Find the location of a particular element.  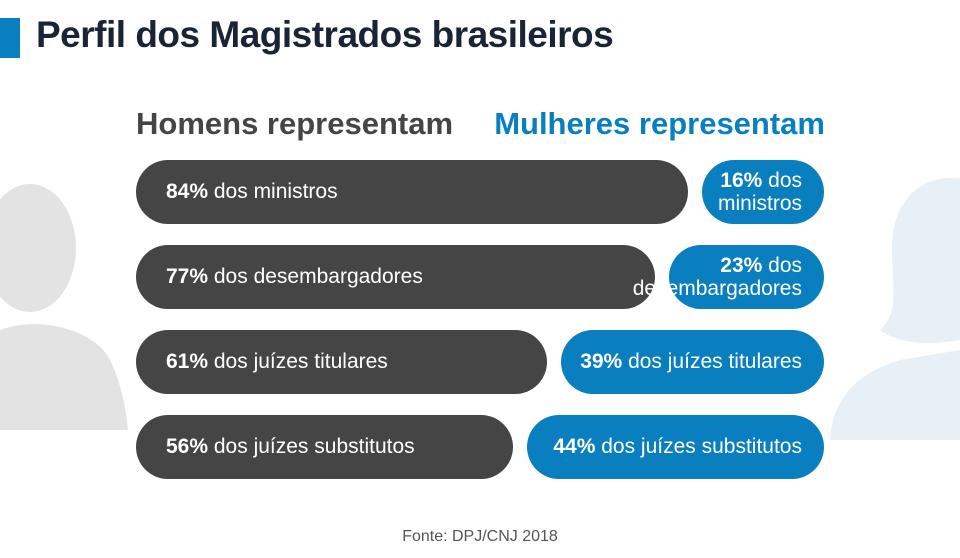

women-bar-value: 44% is located at coordinates (574, 447).